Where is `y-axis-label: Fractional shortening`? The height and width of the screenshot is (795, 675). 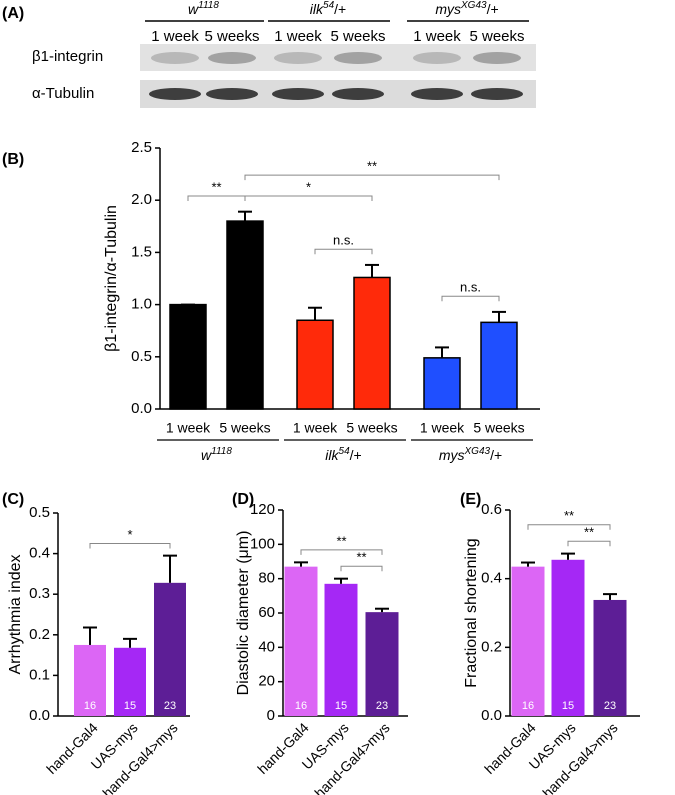 y-axis-label: Fractional shortening is located at coordinates (471, 612).